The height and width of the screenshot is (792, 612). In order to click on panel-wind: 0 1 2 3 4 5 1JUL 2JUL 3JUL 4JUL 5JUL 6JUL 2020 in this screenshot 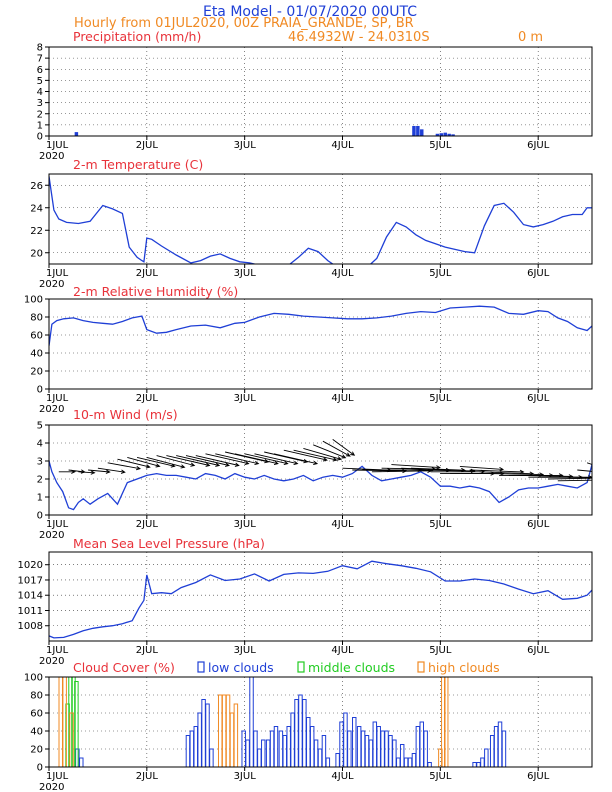, I will do `click(315, 481)`.